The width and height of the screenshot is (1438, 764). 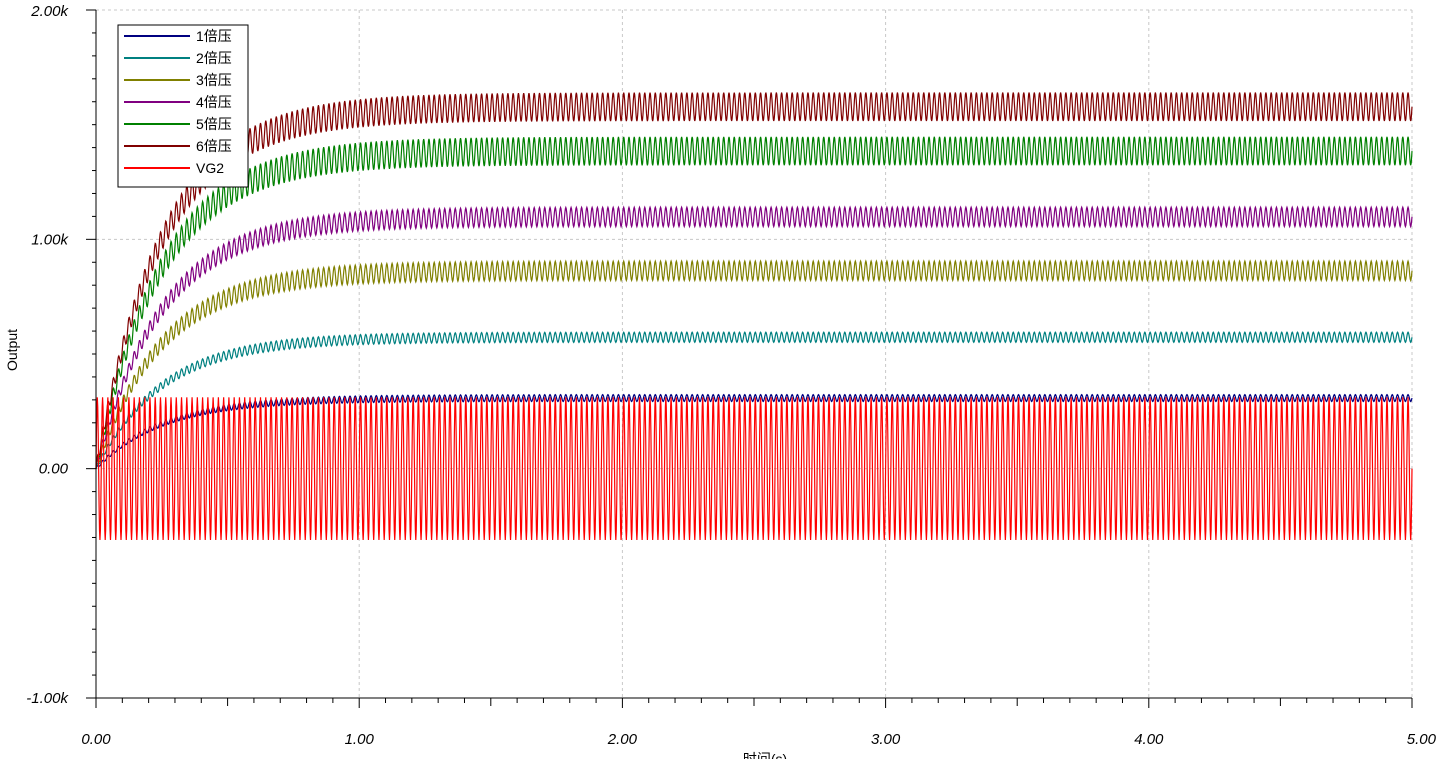 What do you see at coordinates (765, 755) in the screenshot?
I see `x-axis-label: 时间(s)` at bounding box center [765, 755].